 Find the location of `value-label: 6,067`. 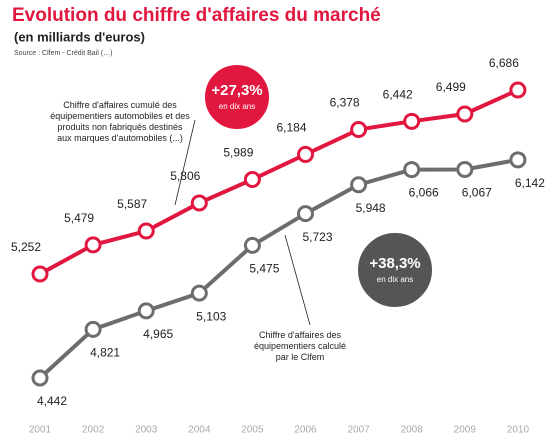

value-label: 6,067 is located at coordinates (477, 193).